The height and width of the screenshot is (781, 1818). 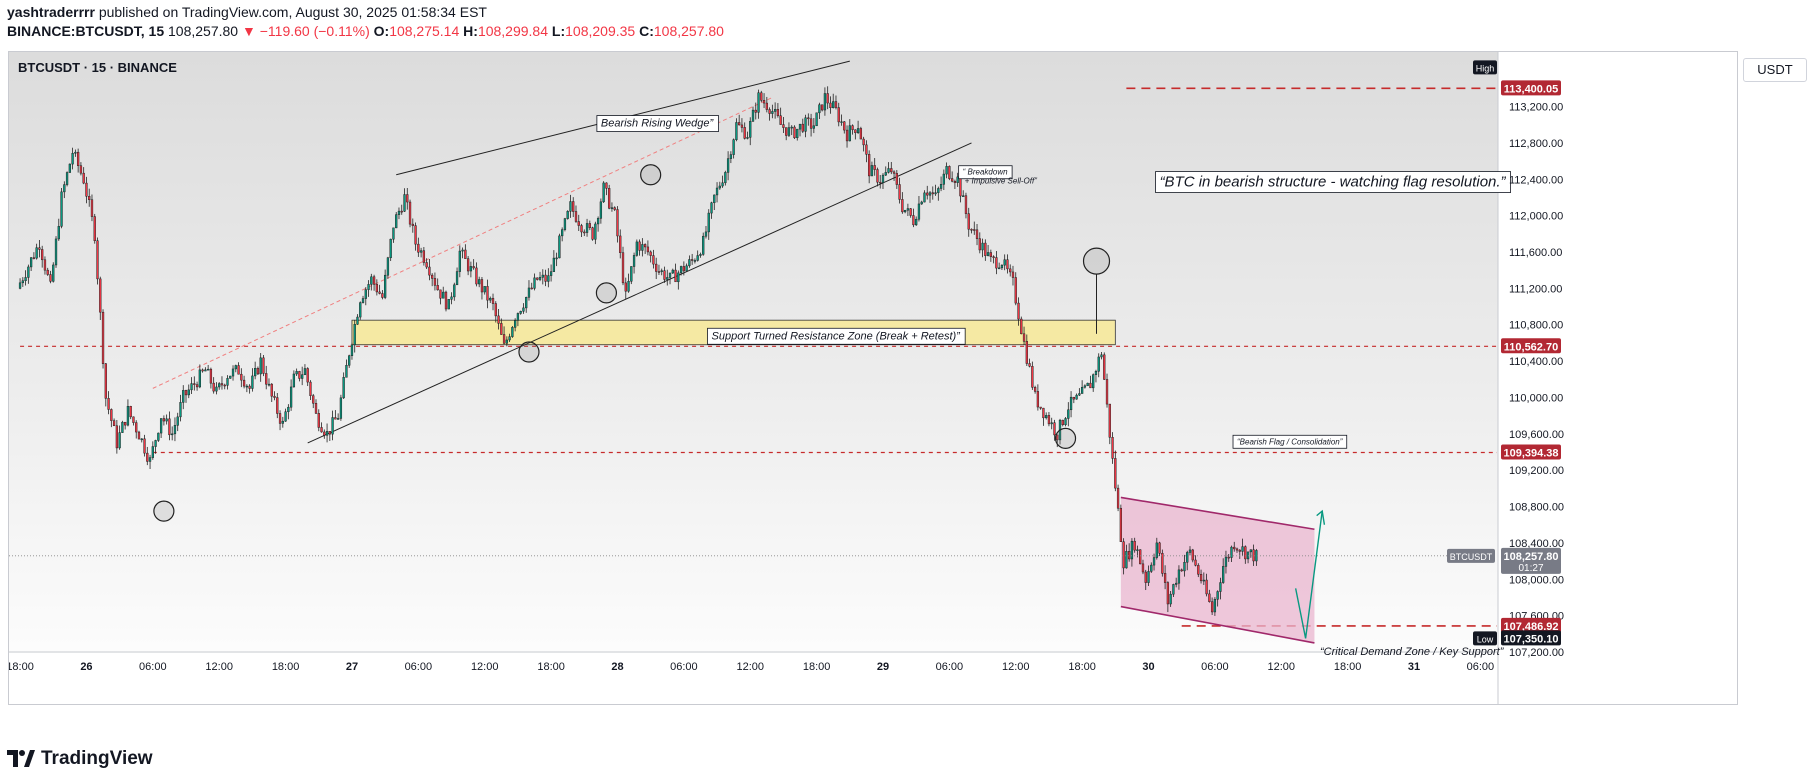 I want to click on tradingview-logo: TradingView, so click(x=80, y=759).